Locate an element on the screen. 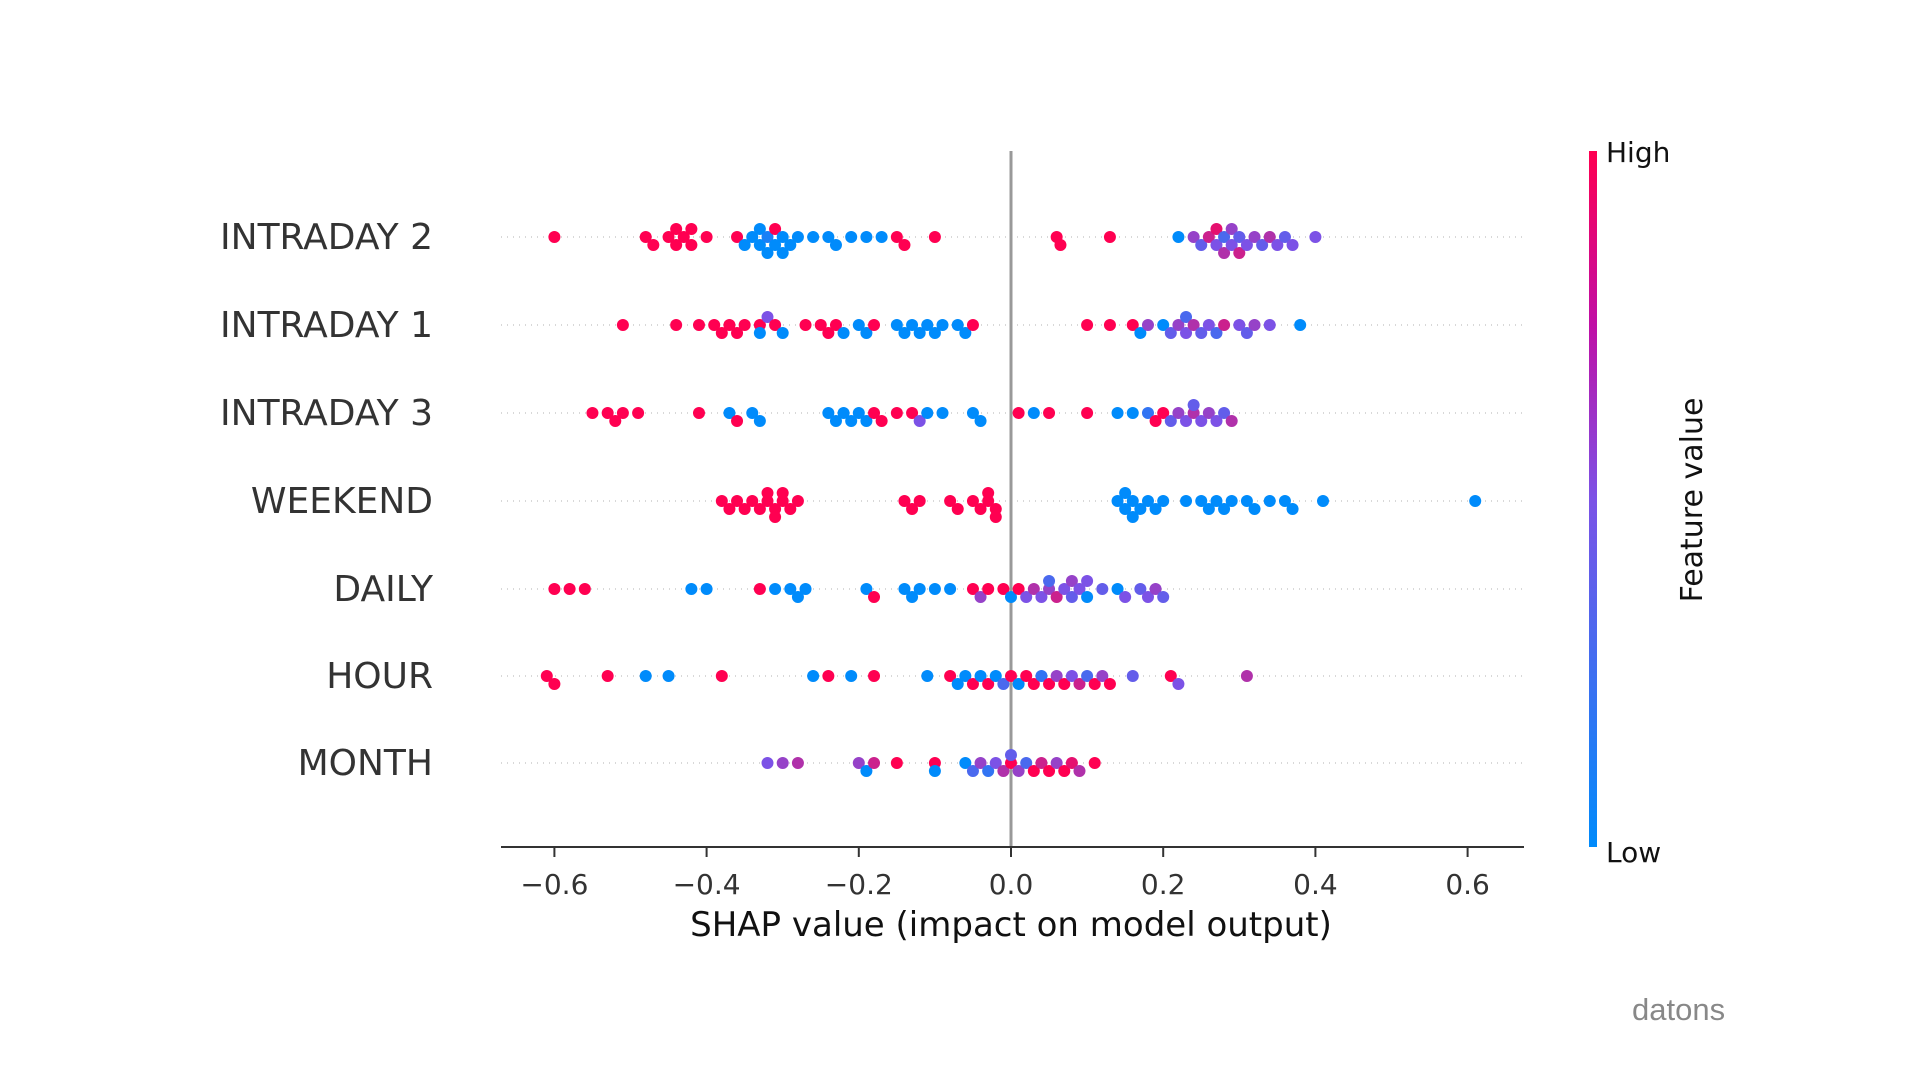 The width and height of the screenshot is (1920, 1080). feature-label: INTRADAY 3 is located at coordinates (326, 413).